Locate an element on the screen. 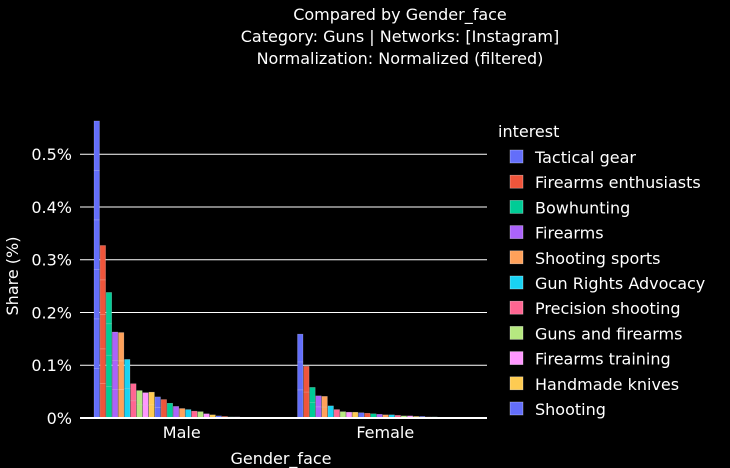  legend-item: Firearms training is located at coordinates (590, 359).